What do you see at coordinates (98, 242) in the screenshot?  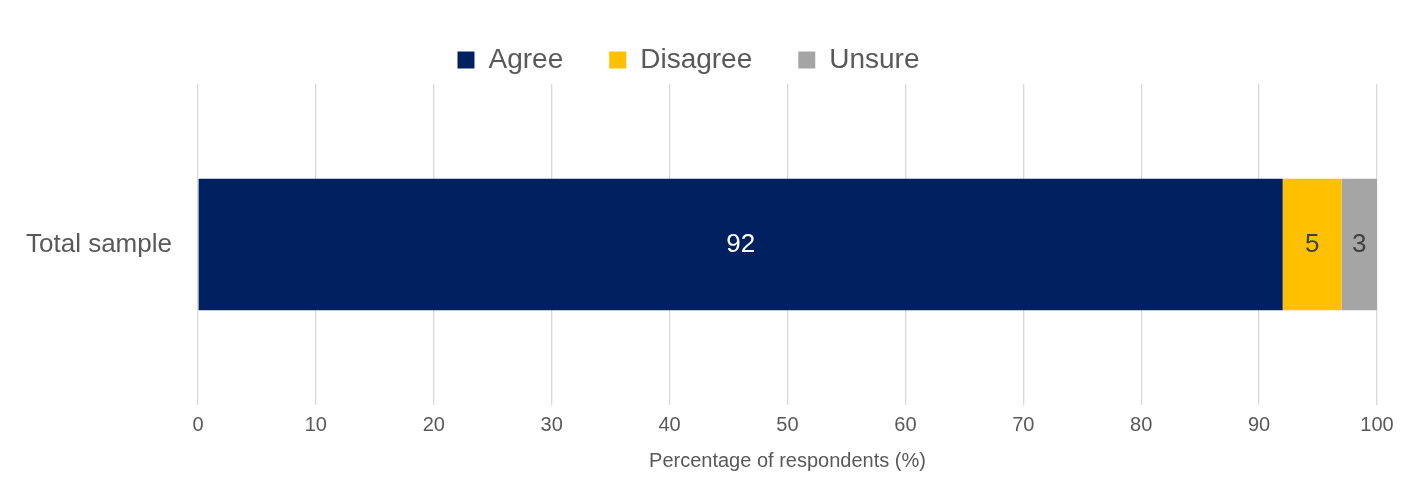 I see `y-tick-label: Total sample` at bounding box center [98, 242].